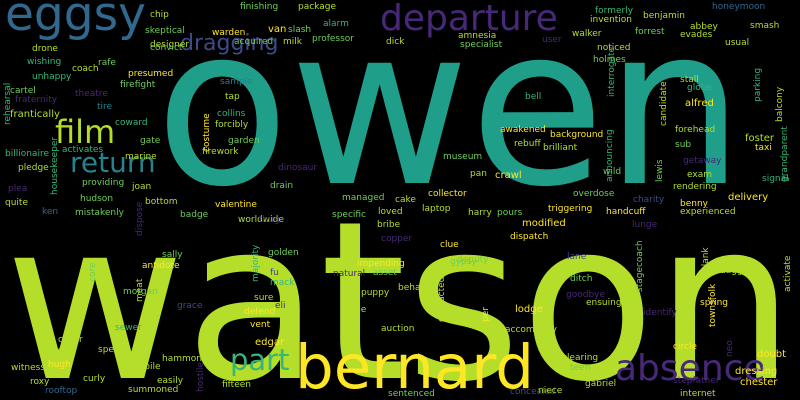 This screenshot has width=800, height=400. I want to click on word: asset, so click(385, 273).